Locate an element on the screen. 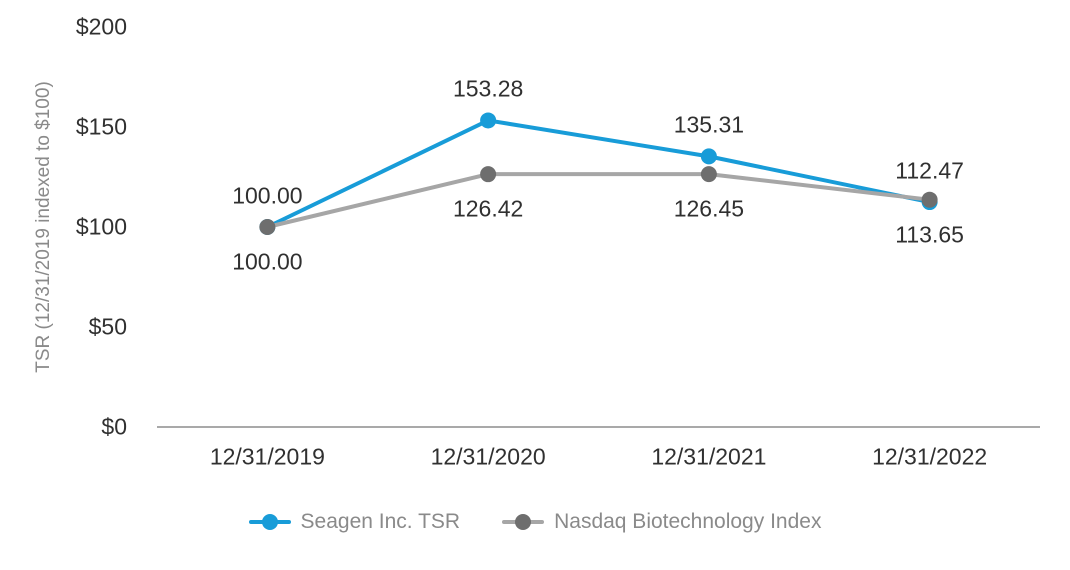  x-tick-label: 12/31/2021 is located at coordinates (709, 456).